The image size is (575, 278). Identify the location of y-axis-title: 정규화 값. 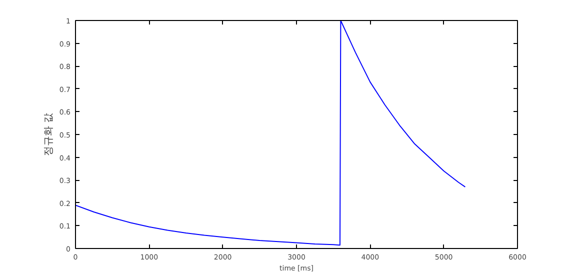
(48, 134).